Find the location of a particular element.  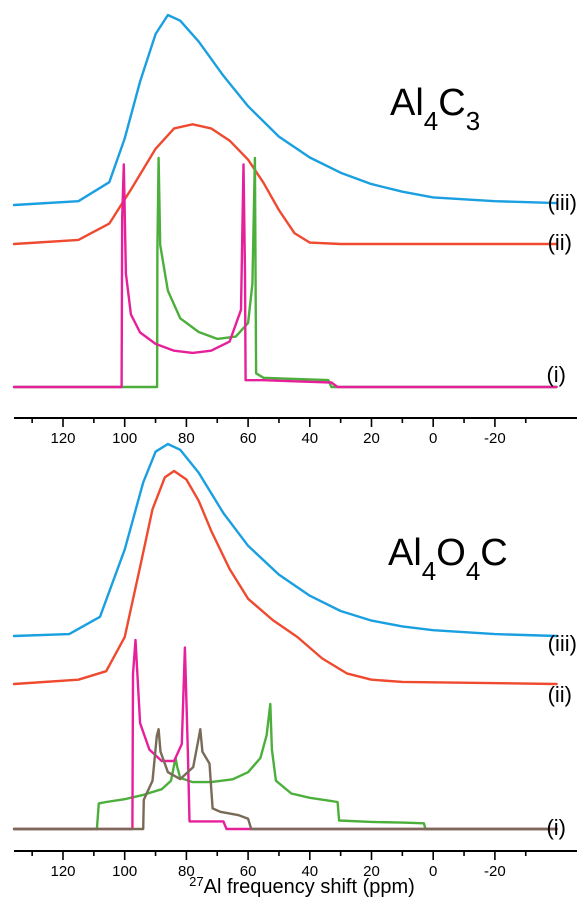

x-axis-label: 27Al frequency shift (ppm) is located at coordinates (302, 886).